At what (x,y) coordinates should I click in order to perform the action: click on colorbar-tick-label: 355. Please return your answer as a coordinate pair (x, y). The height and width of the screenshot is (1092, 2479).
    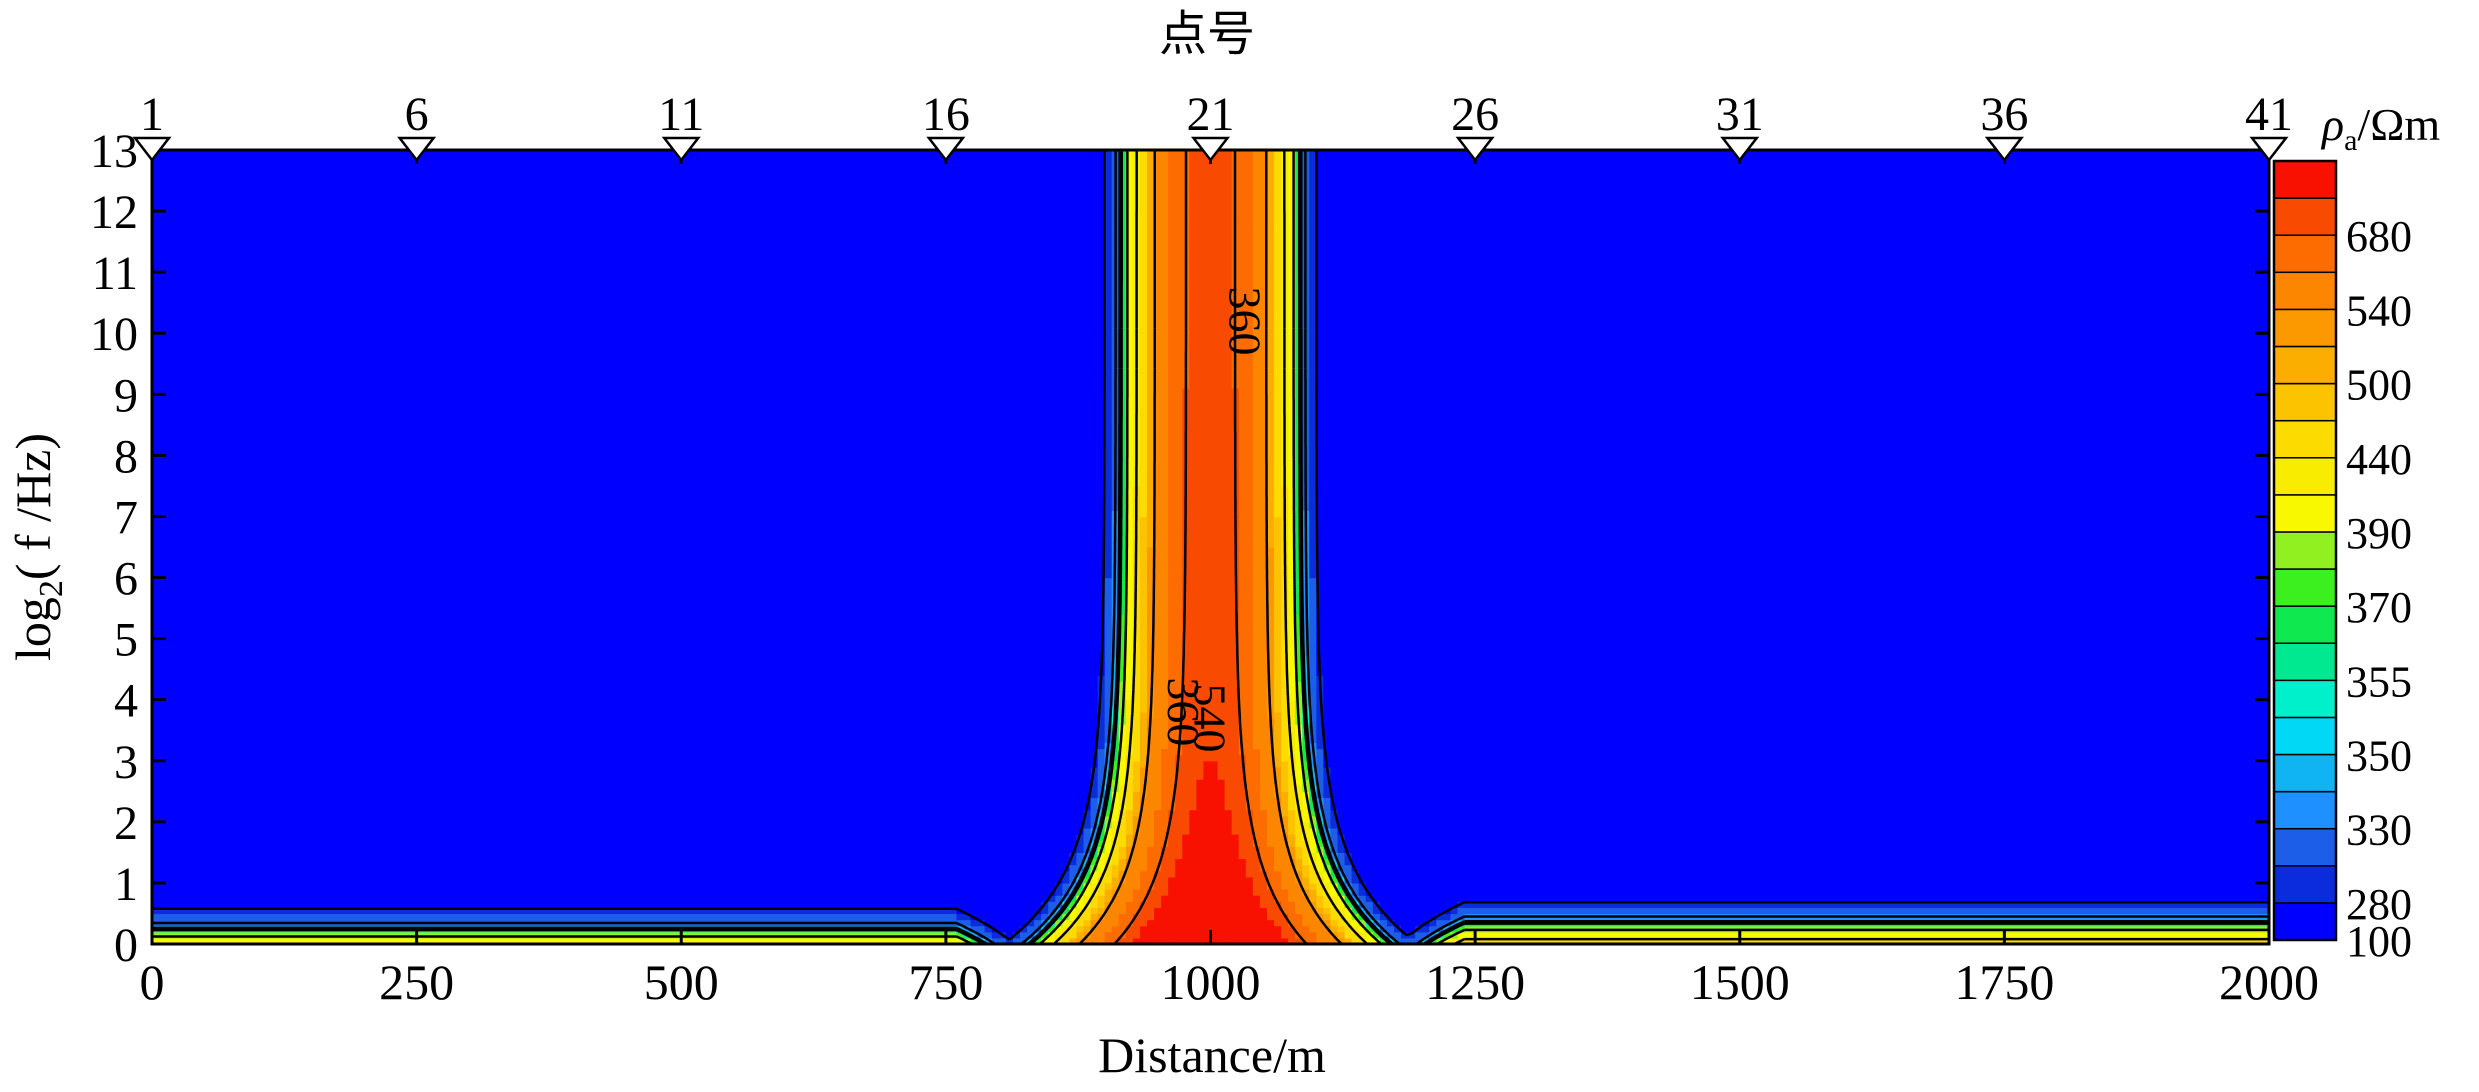
    Looking at the image, I should click on (2379, 681).